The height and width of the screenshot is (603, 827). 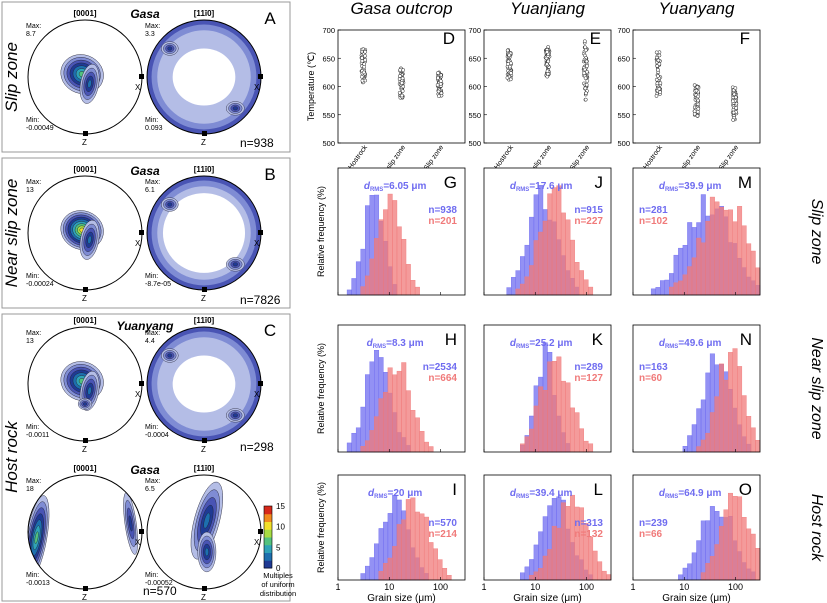 I want to click on colorbar-label: Multiples, so click(x=278, y=575).